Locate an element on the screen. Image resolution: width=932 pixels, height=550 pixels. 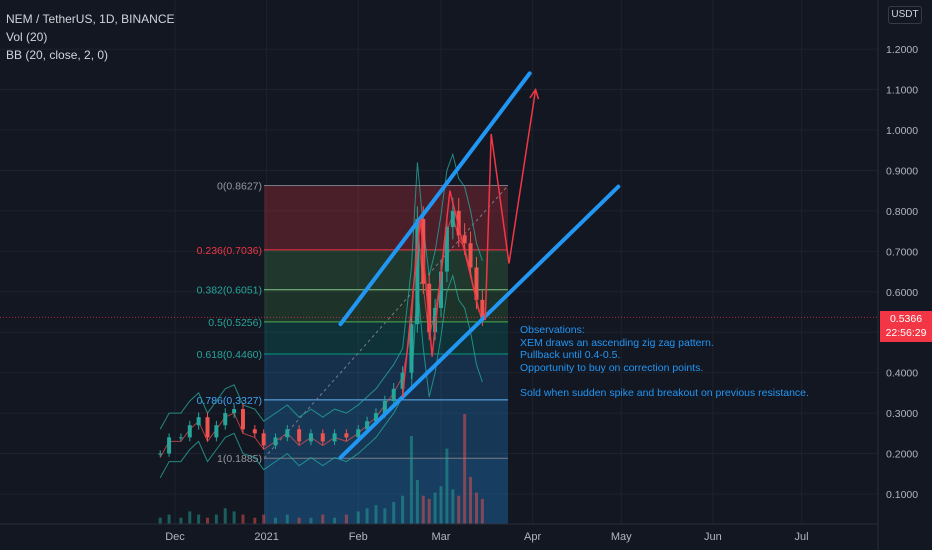
indicator-bollinger: BB (20, close, 2, 0) is located at coordinates (57, 55).